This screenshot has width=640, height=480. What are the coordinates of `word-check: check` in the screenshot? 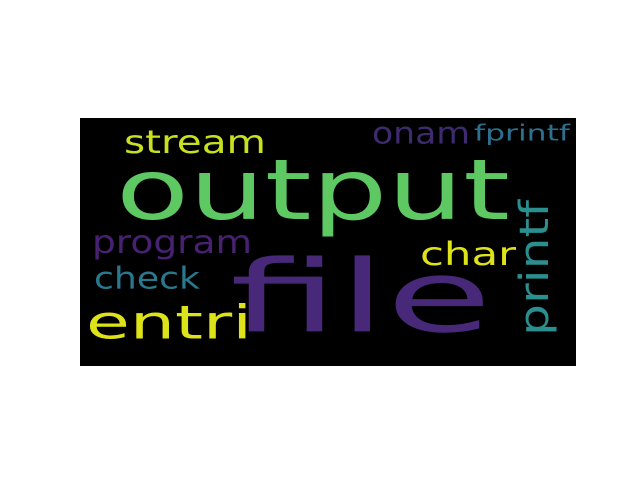 It's located at (147, 278).